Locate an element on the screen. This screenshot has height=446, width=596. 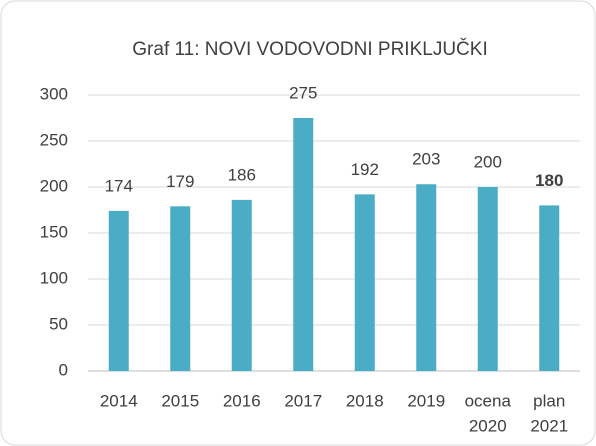
y-tick-label: 50 is located at coordinates (58, 323).